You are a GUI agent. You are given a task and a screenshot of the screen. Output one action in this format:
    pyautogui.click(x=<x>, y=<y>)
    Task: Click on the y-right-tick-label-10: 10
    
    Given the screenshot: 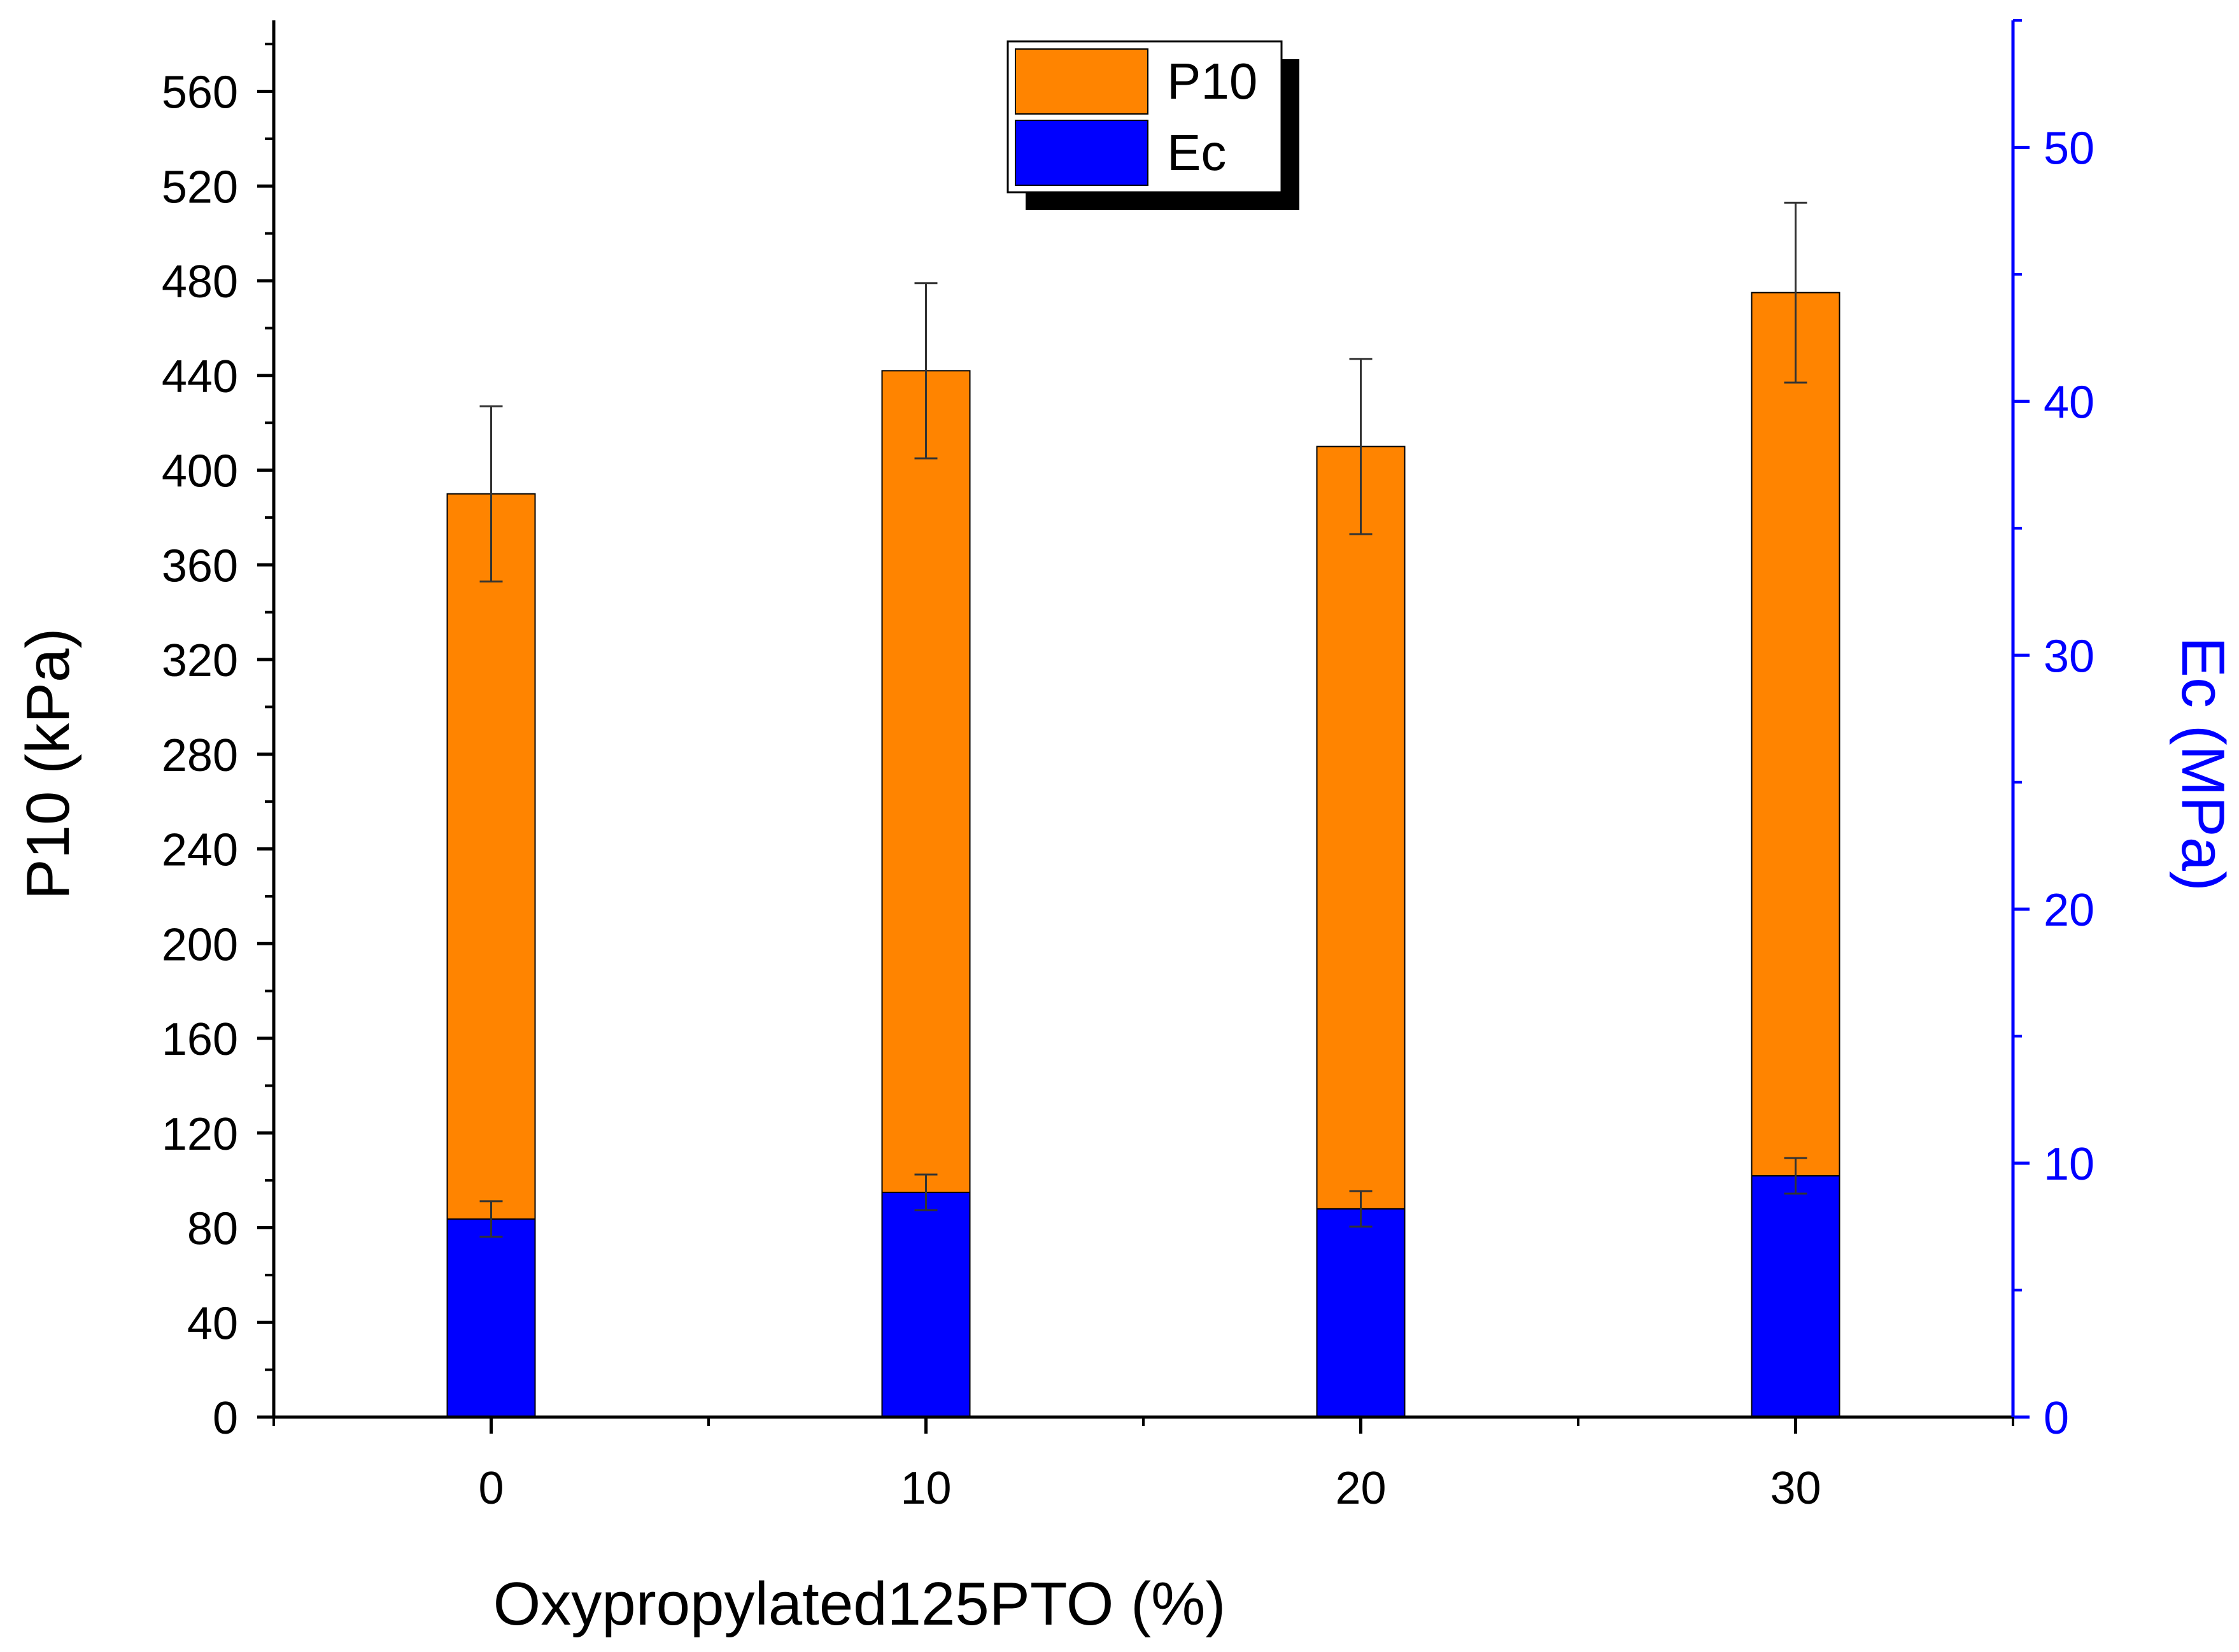 What is the action you would take?
    pyautogui.click(x=2069, y=1164)
    